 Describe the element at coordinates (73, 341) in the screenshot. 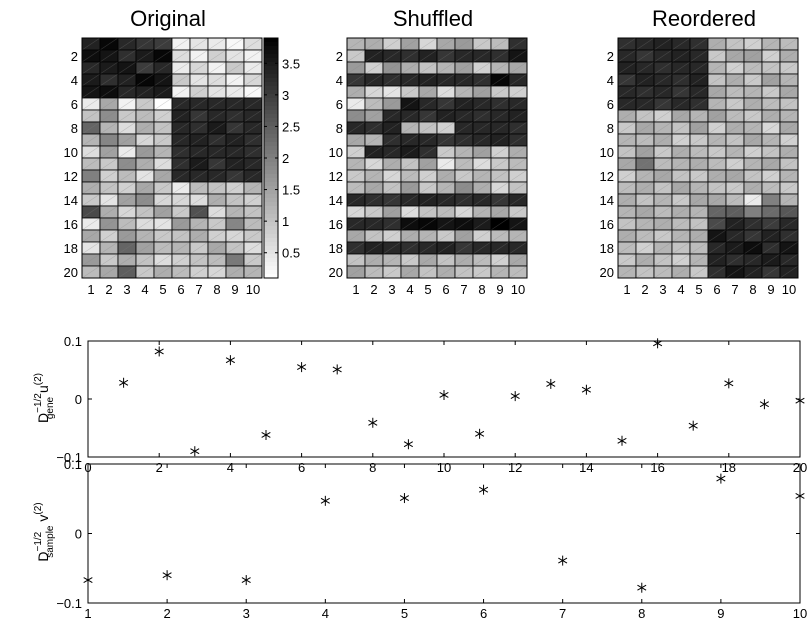

I see `y-tick-label: 0.1` at that location.